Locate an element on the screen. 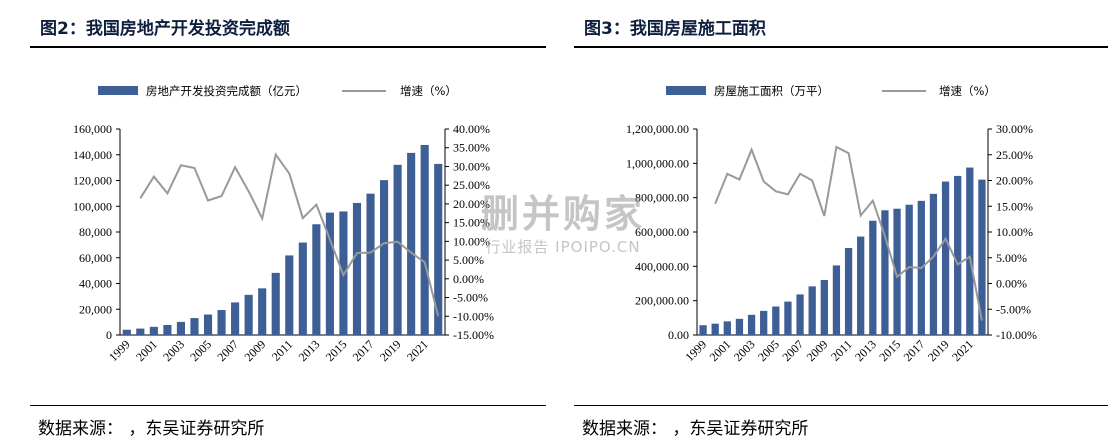  y-left-tick-label: 100,000 is located at coordinates (92, 206).